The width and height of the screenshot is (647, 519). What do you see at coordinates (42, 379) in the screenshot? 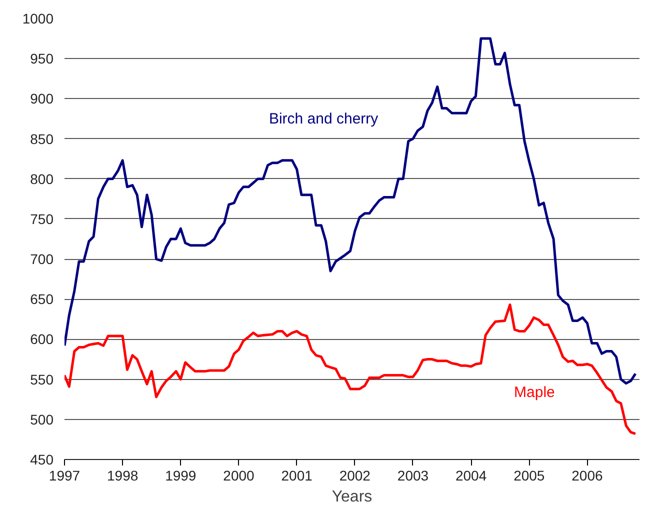
I see `y-tick-label: 550` at bounding box center [42, 379].